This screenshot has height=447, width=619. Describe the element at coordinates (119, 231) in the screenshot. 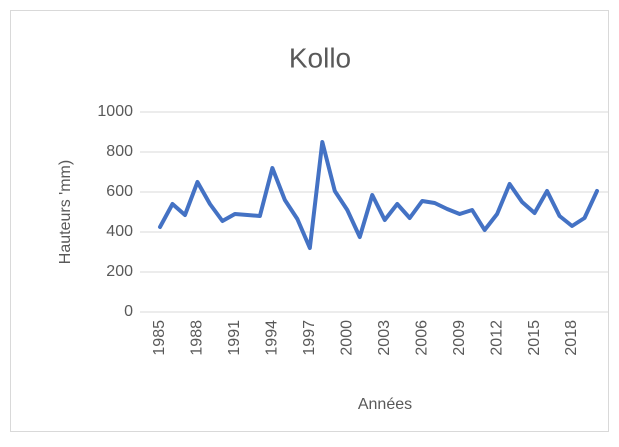

I see `y-tick-label: 400` at that location.